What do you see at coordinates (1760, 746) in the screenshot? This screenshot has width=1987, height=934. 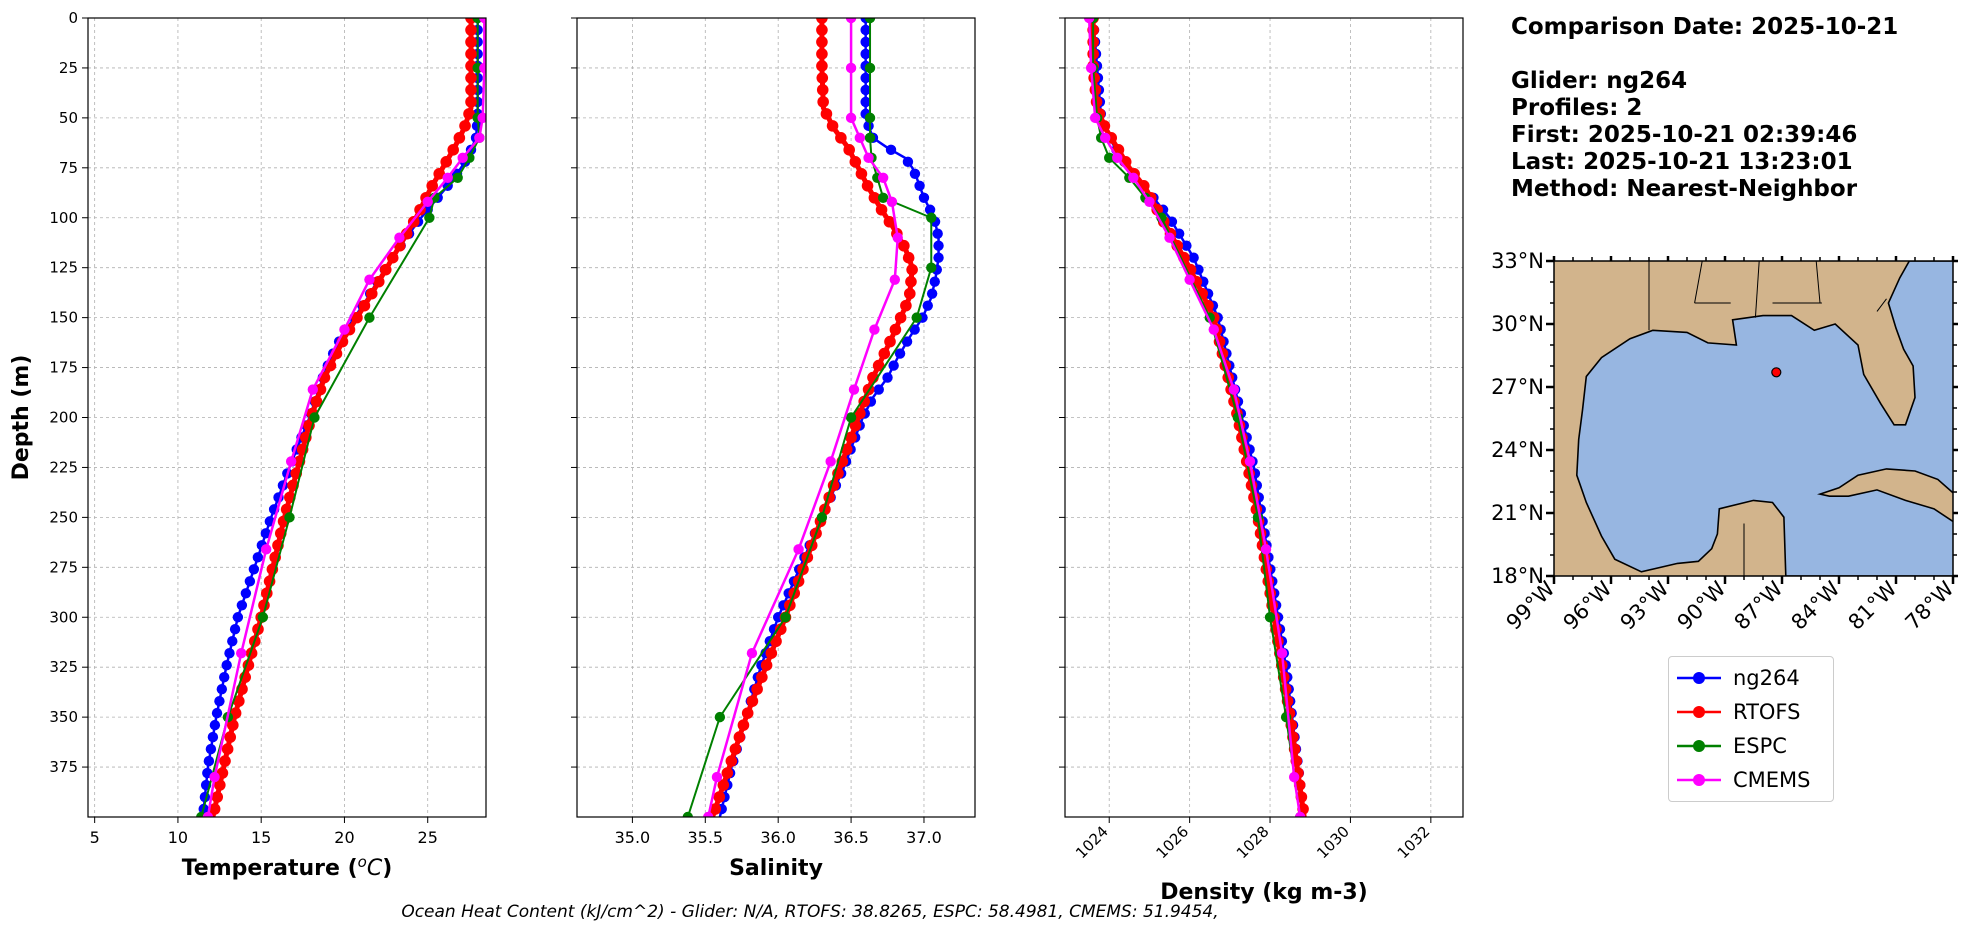 I see `legend-label: ESPC` at bounding box center [1760, 746].